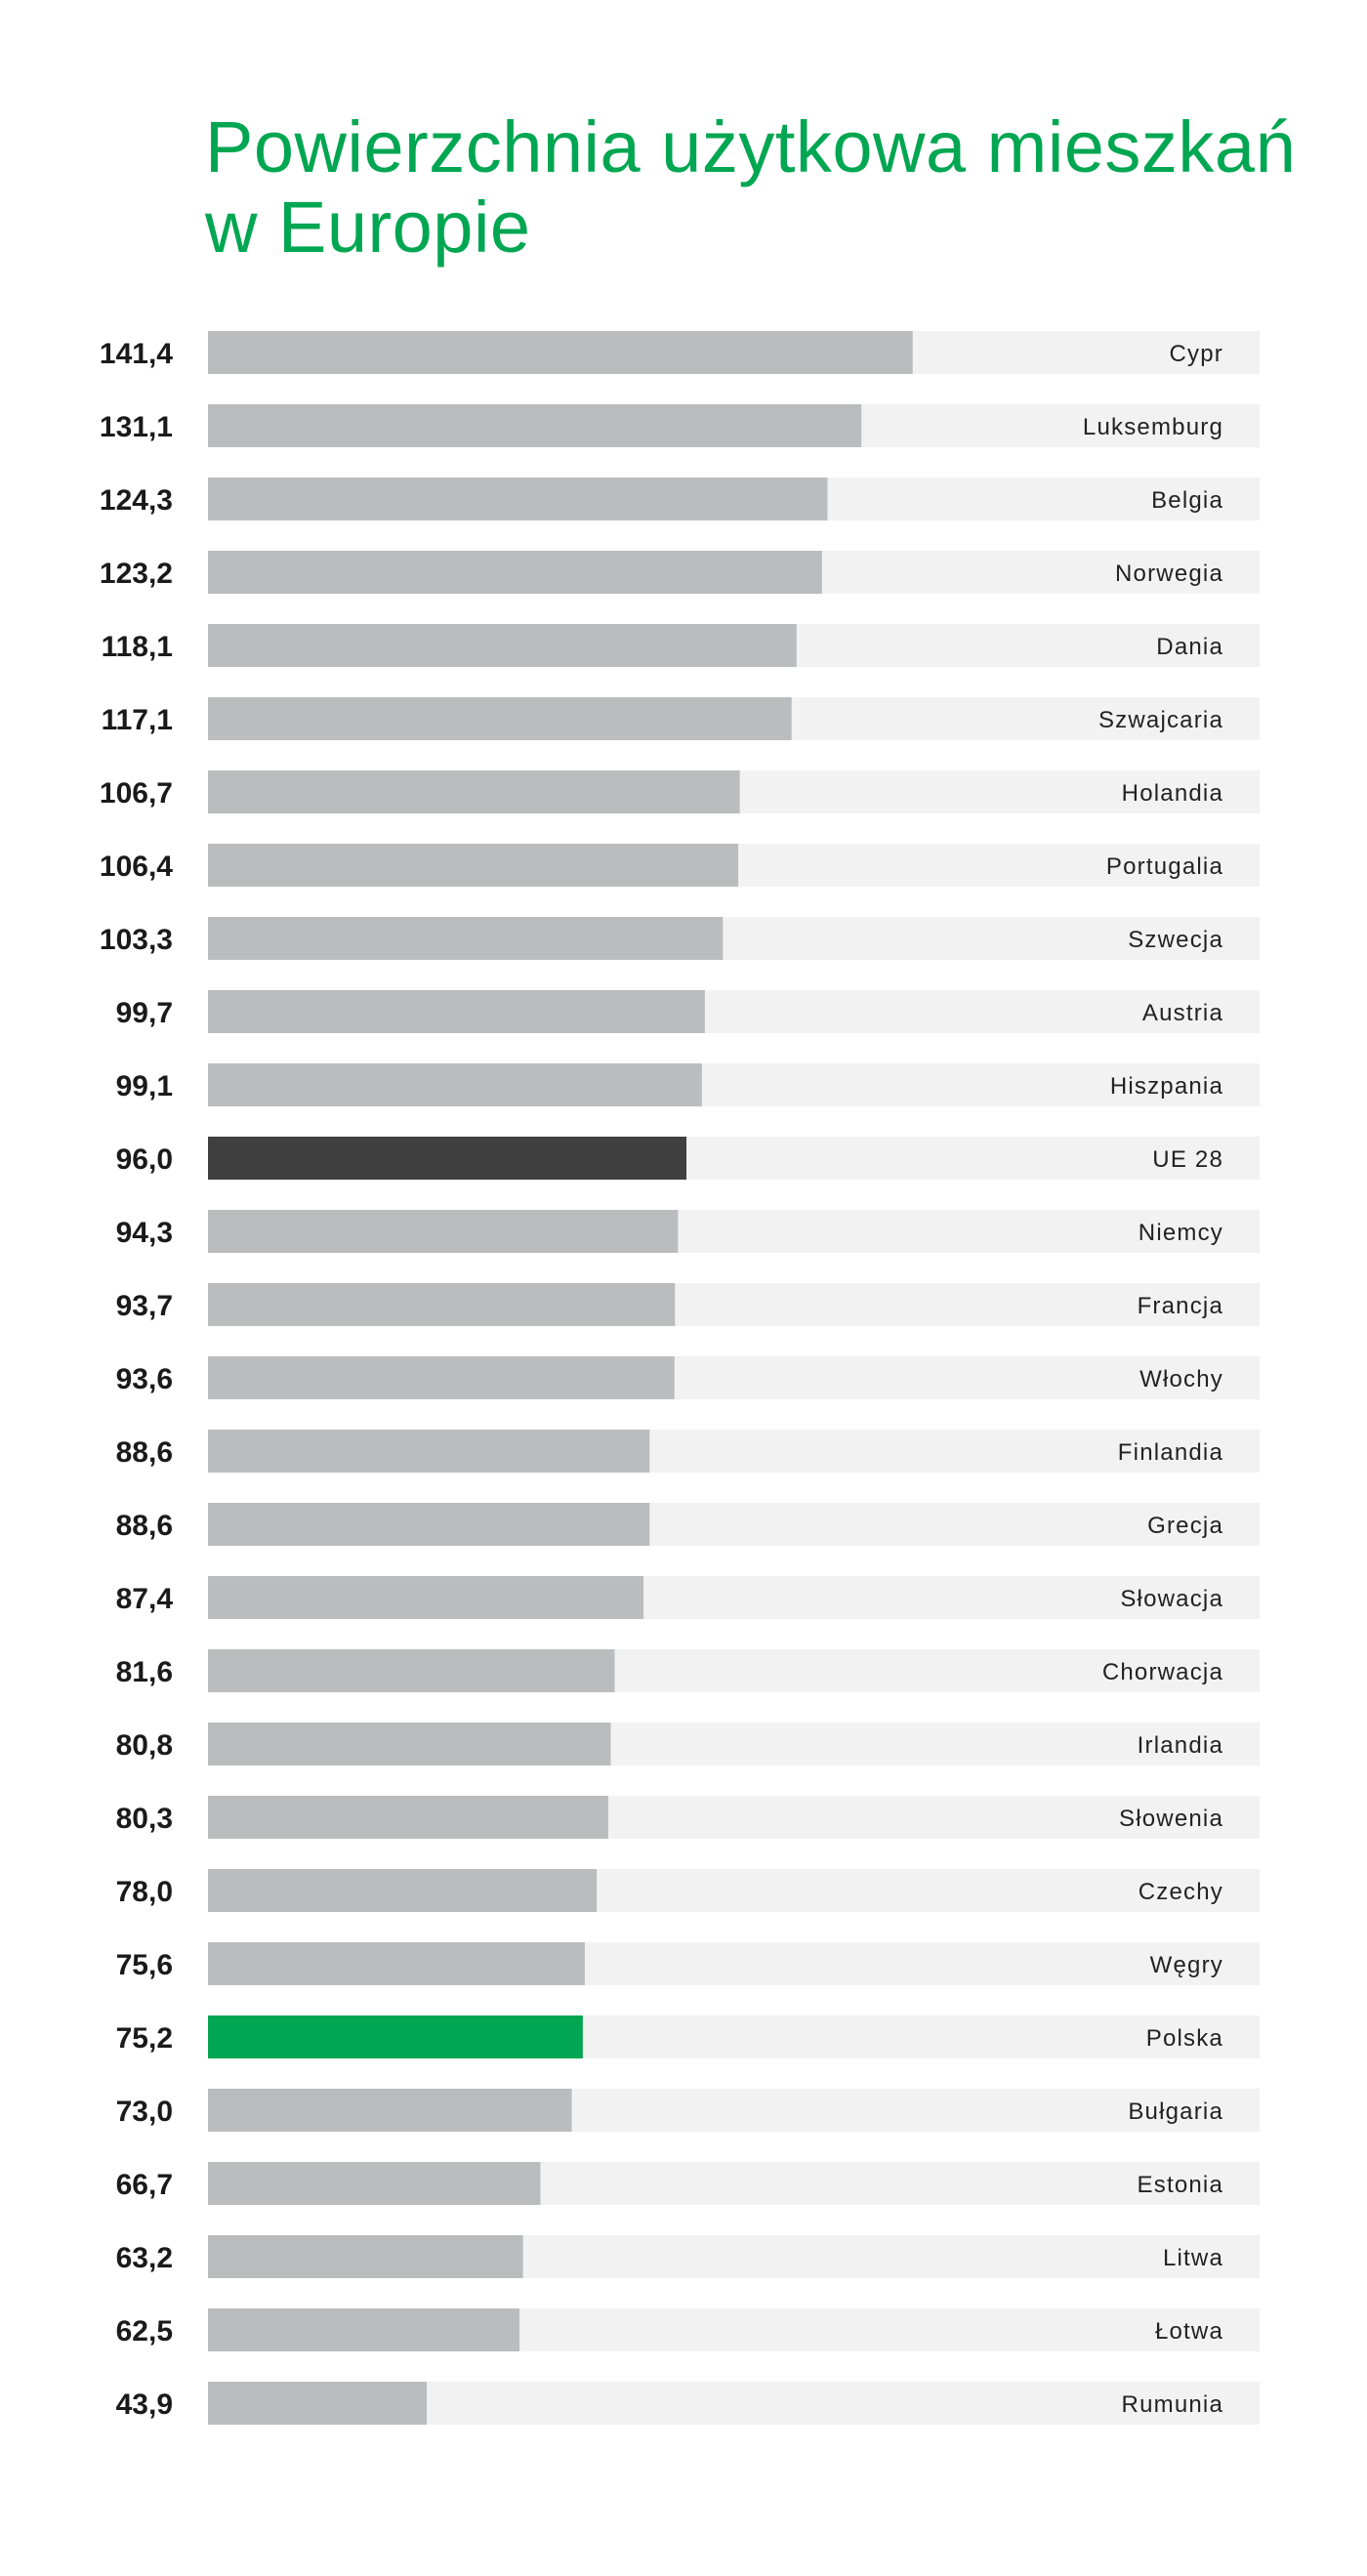 This screenshot has height=2576, width=1367. I want to click on category-label: Cypr, so click(1196, 354).